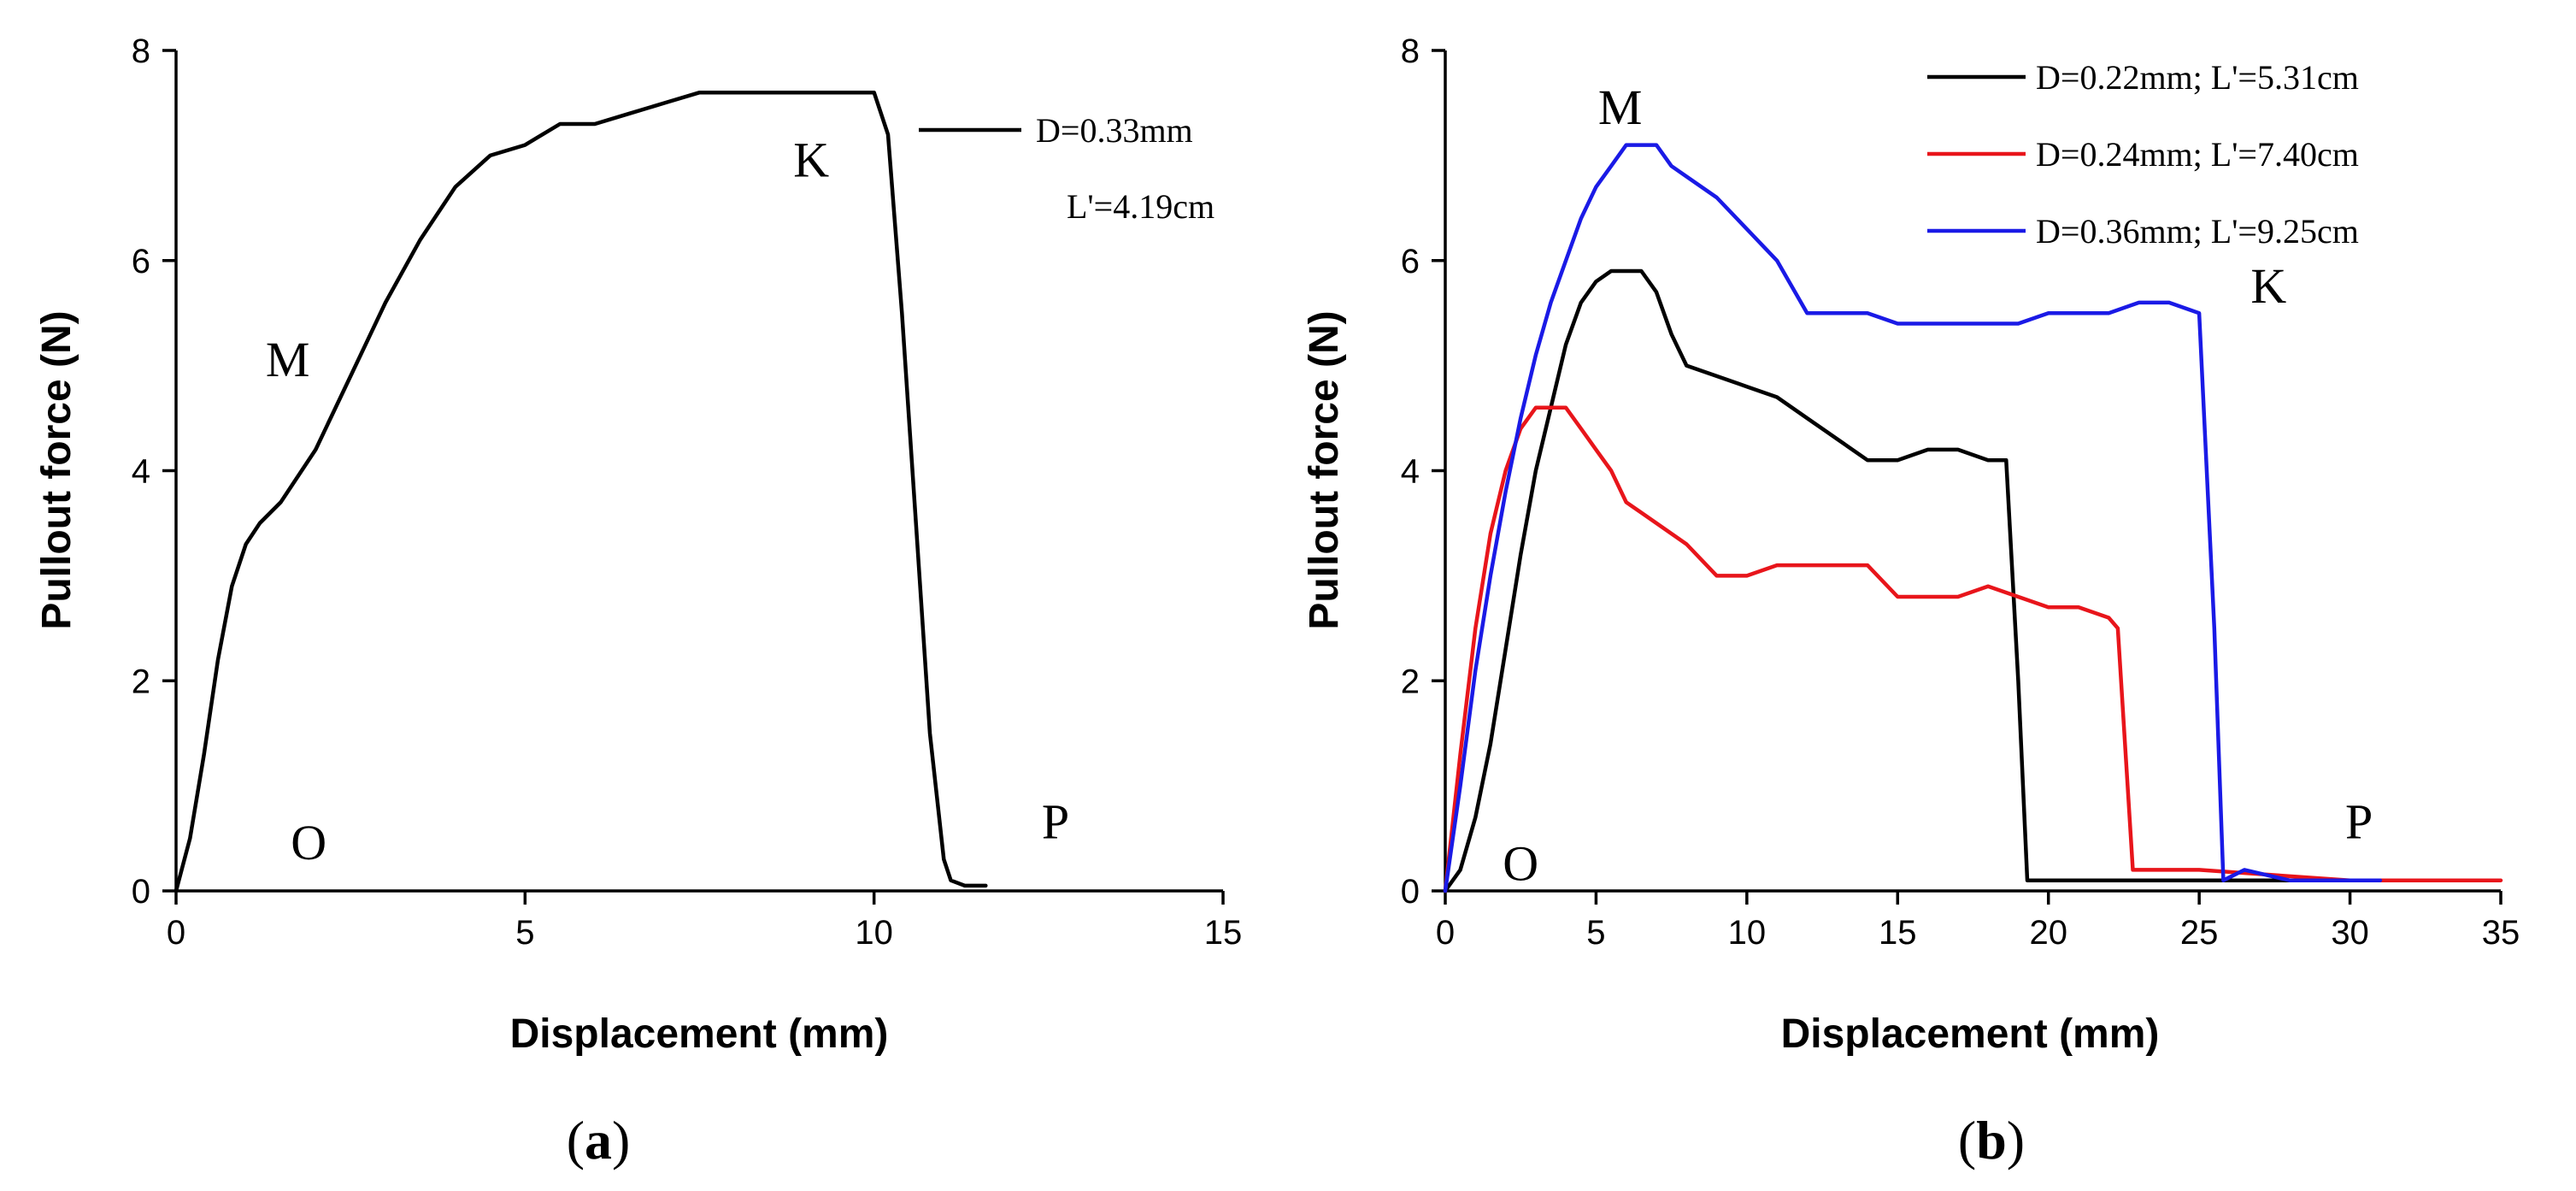 This screenshot has height=1191, width=2576. Describe the element at coordinates (1445, 933) in the screenshot. I see `panel-b-x-tick-label: 0` at that location.